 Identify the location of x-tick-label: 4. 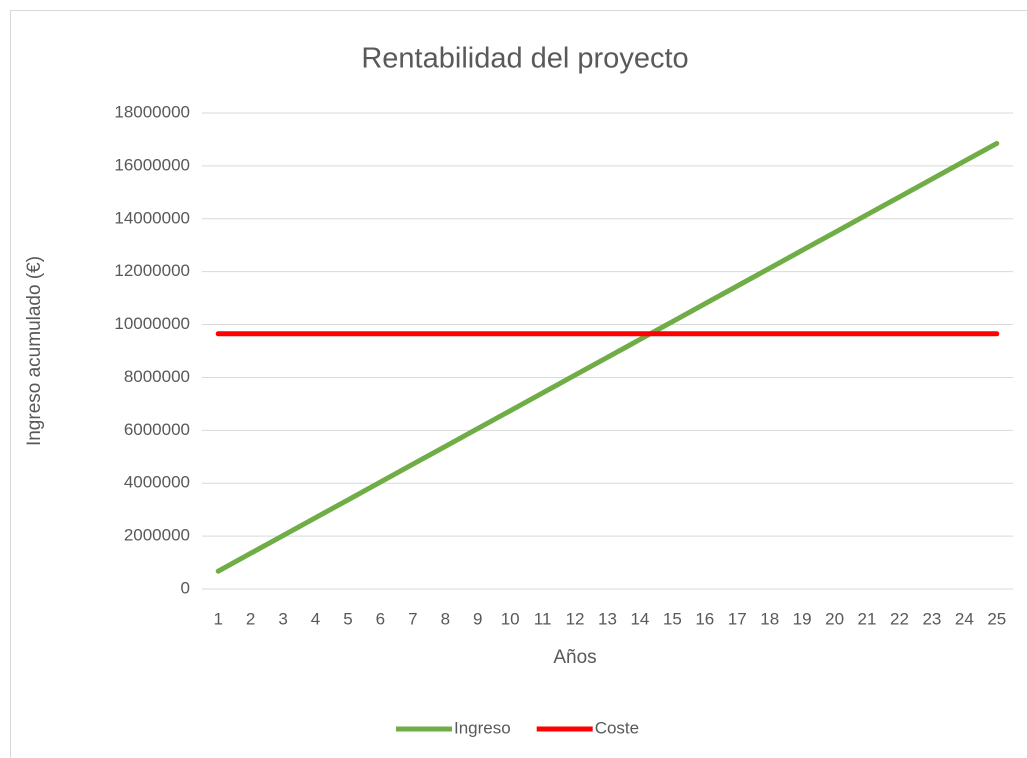
(315, 618).